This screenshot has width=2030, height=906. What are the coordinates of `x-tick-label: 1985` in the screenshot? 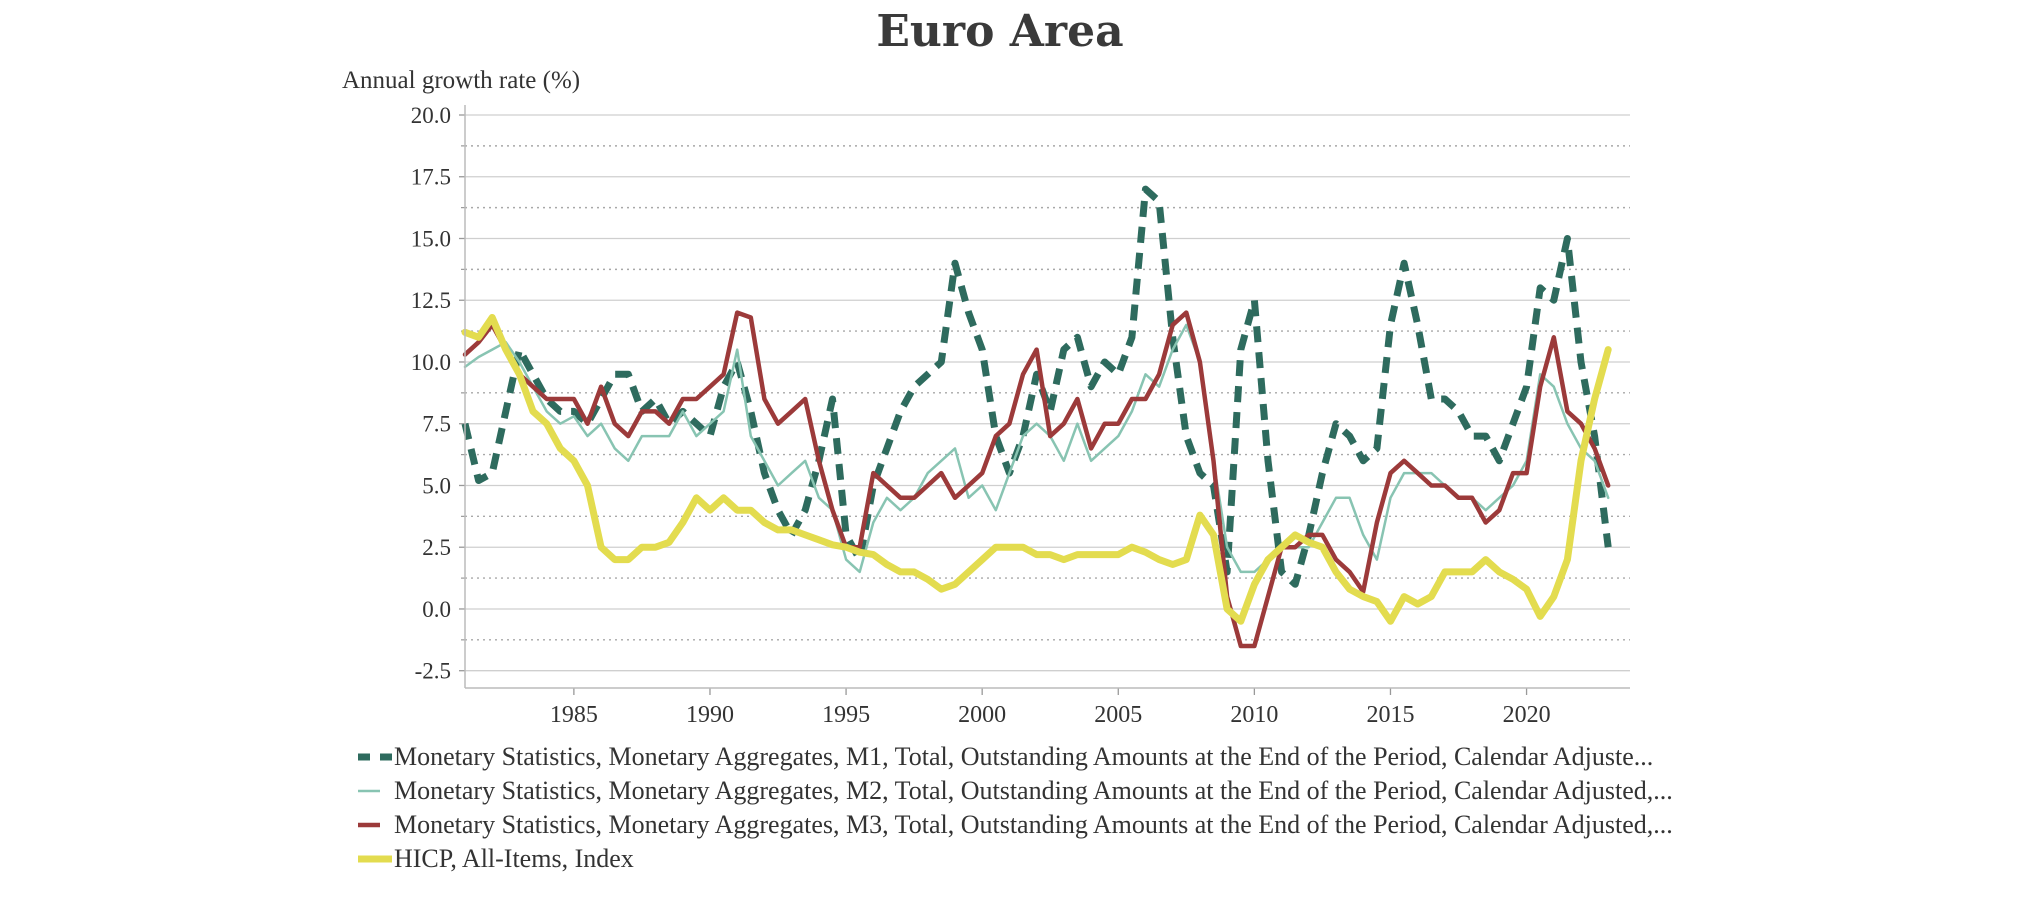 It's located at (574, 715).